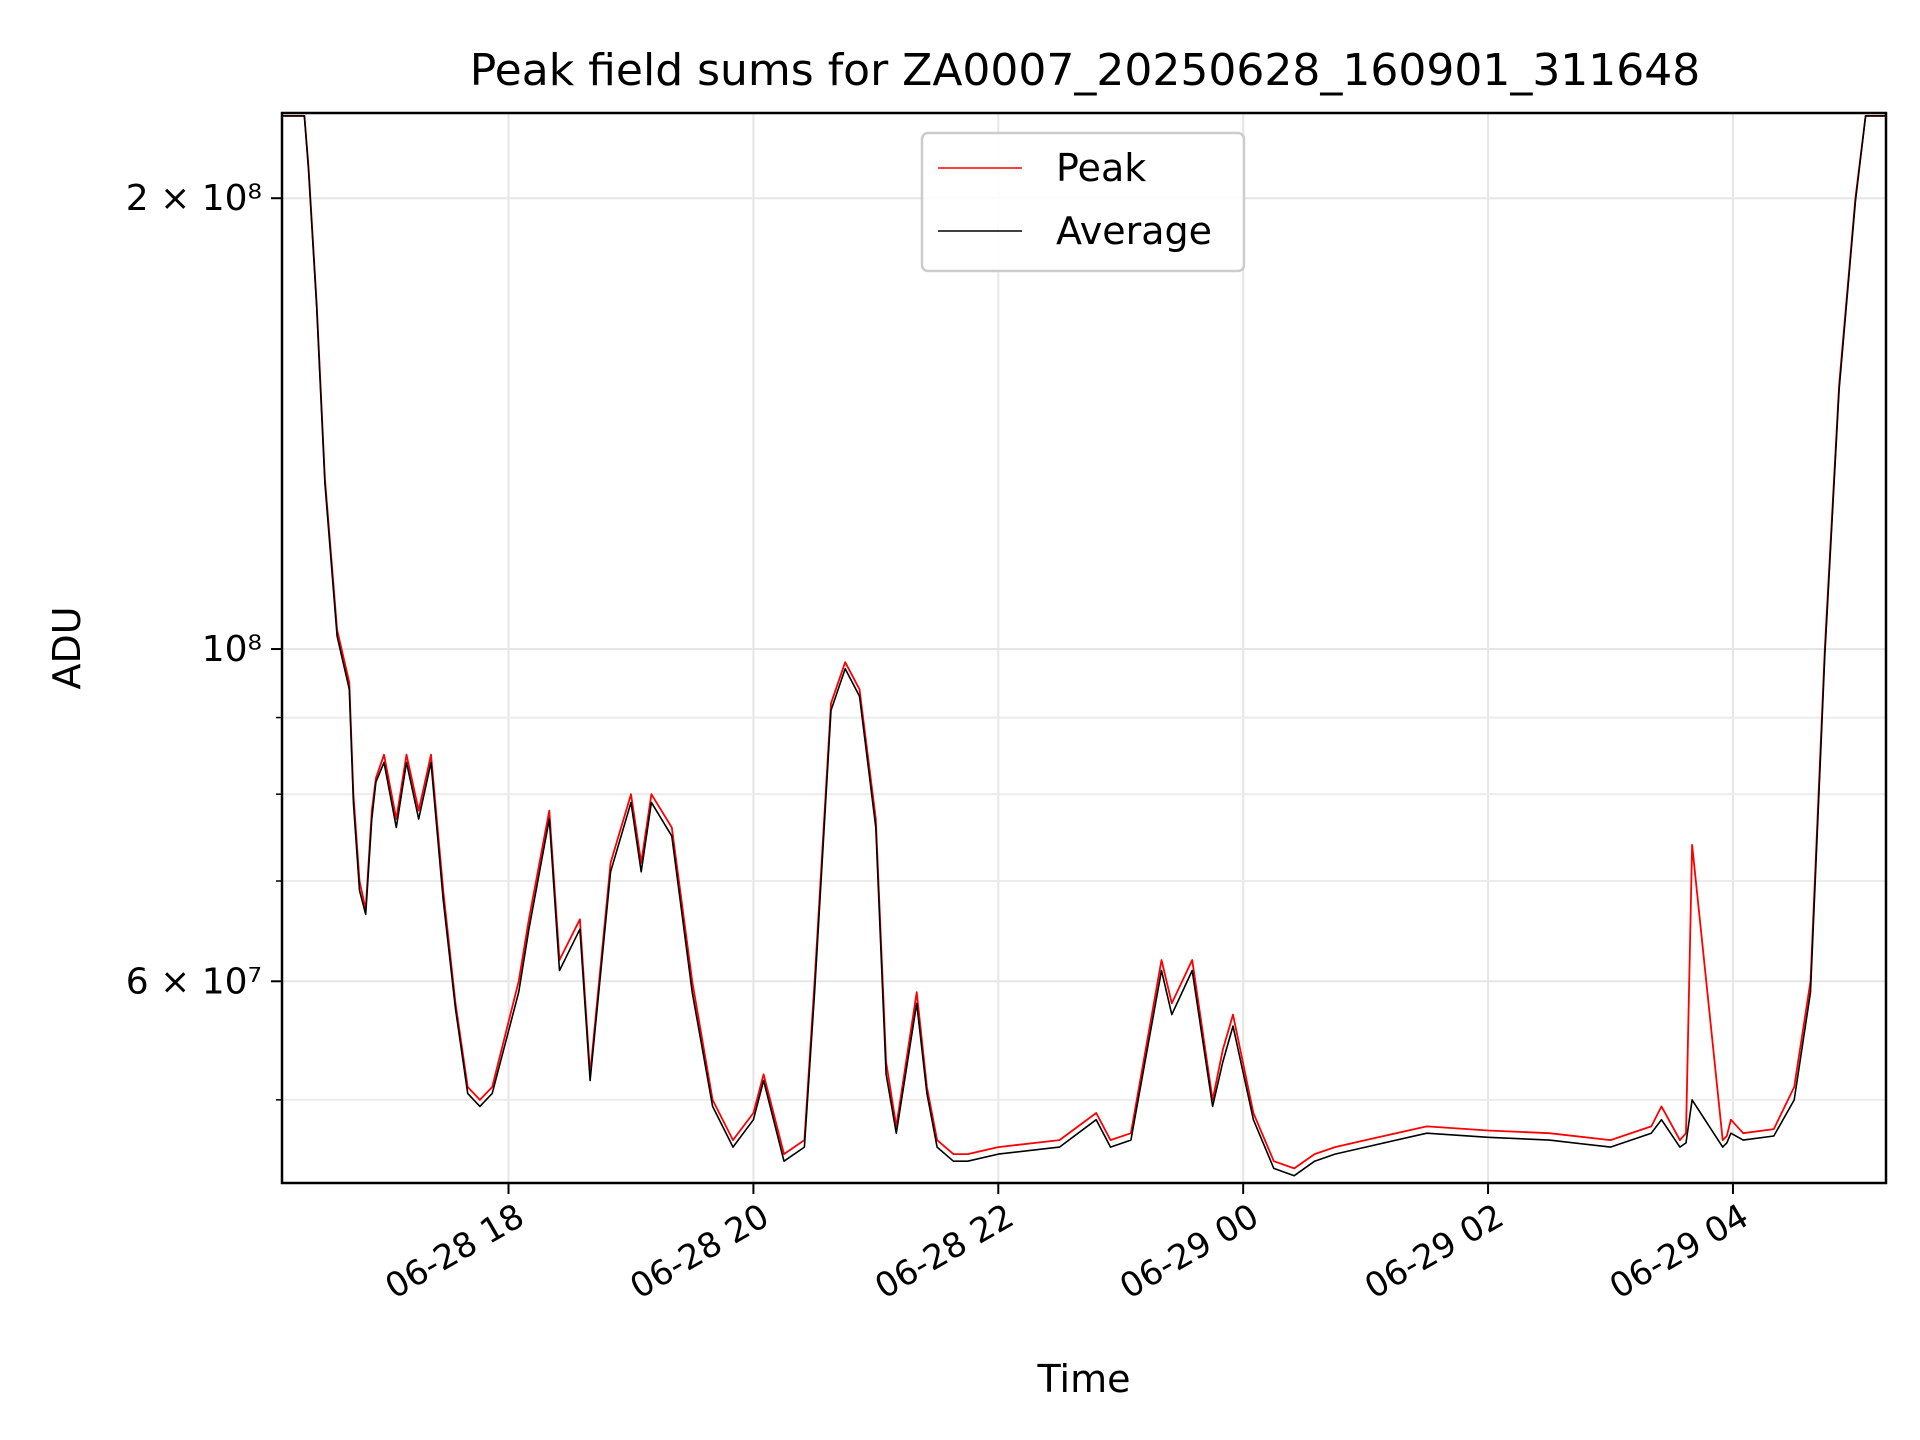 The width and height of the screenshot is (1920, 1440). Describe the element at coordinates (67, 647) in the screenshot. I see `y-axis-label: ADU` at that location.